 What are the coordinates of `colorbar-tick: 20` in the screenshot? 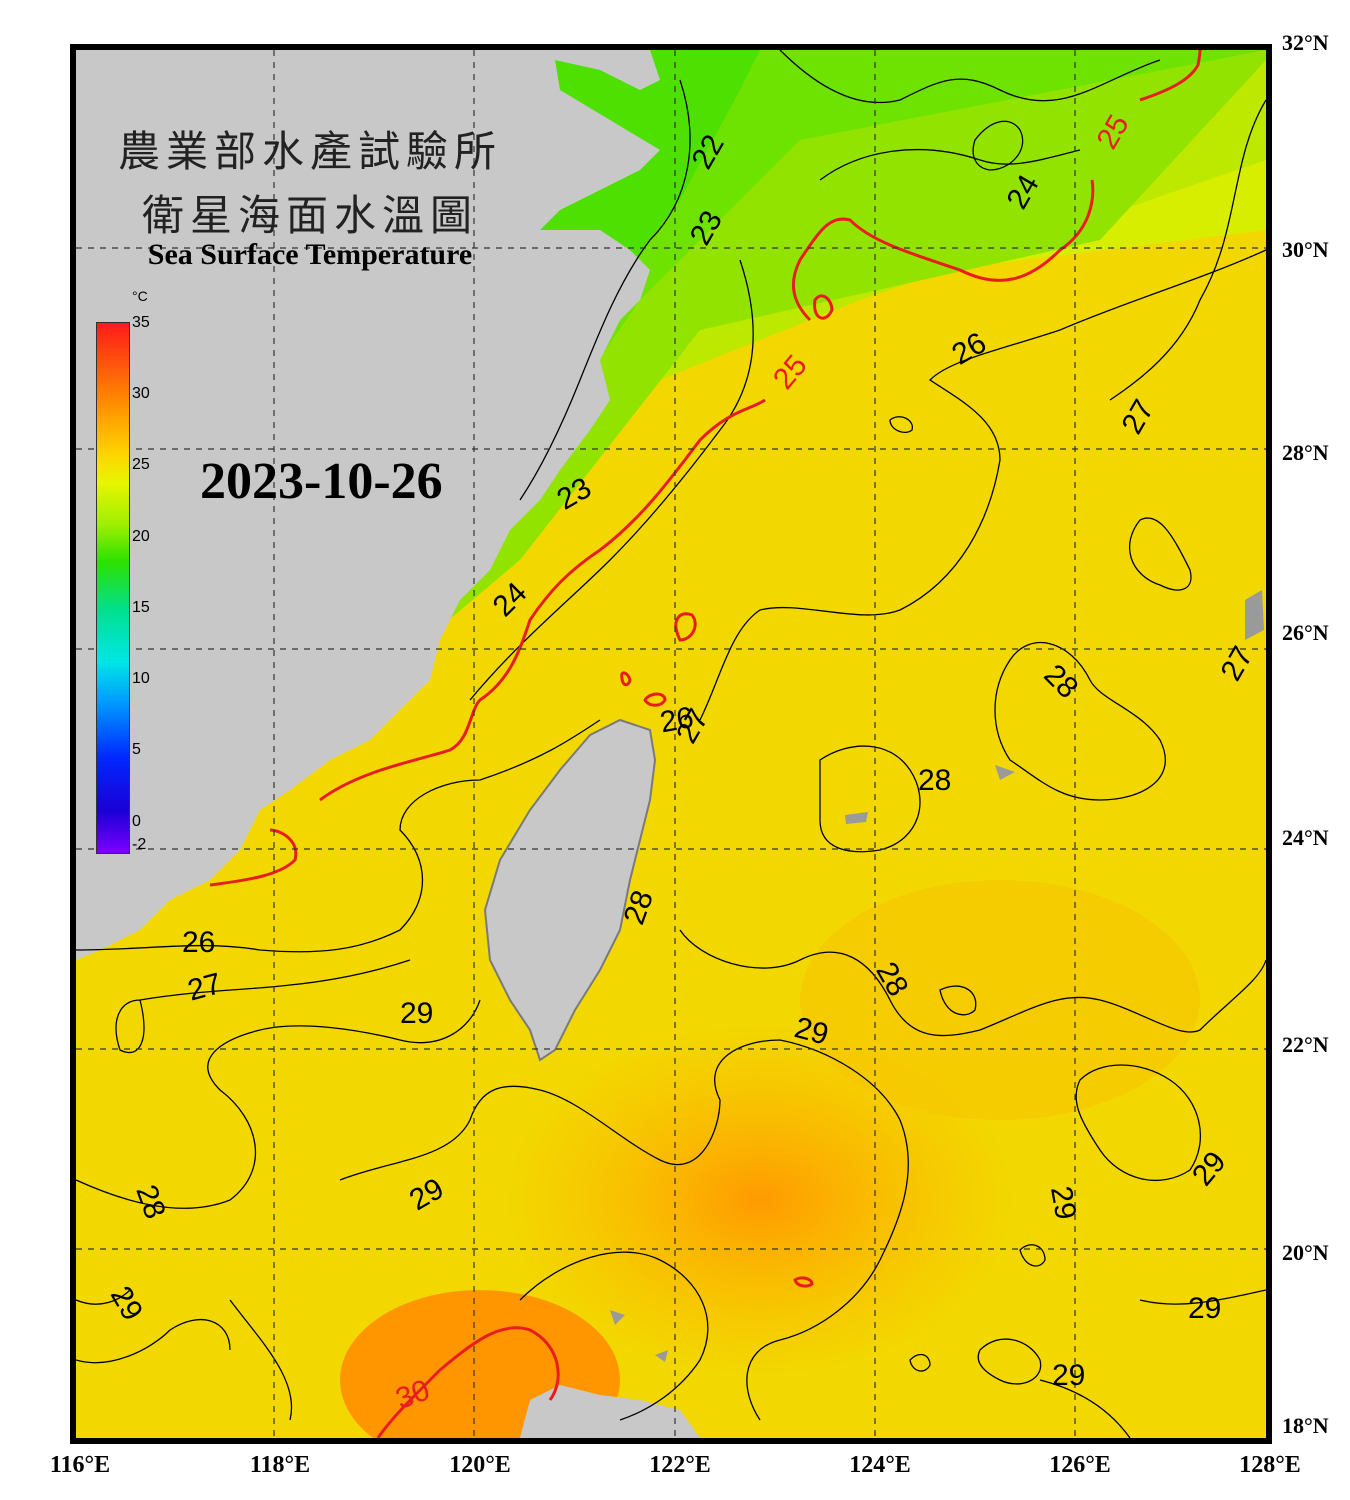 It's located at (141, 536).